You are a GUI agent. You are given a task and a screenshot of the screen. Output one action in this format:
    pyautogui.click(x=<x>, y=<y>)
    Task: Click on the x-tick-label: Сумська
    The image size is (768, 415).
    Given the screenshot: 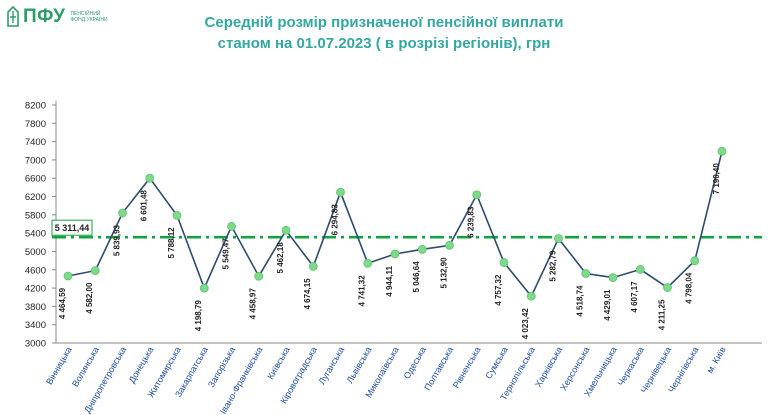 What is the action you would take?
    pyautogui.click(x=496, y=363)
    